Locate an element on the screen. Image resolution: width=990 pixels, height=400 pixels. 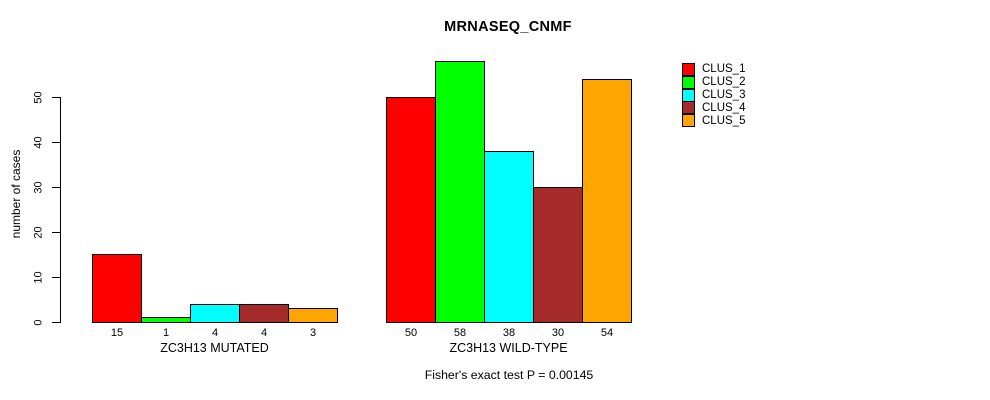
bar-value-label: 30 is located at coordinates (558, 333).